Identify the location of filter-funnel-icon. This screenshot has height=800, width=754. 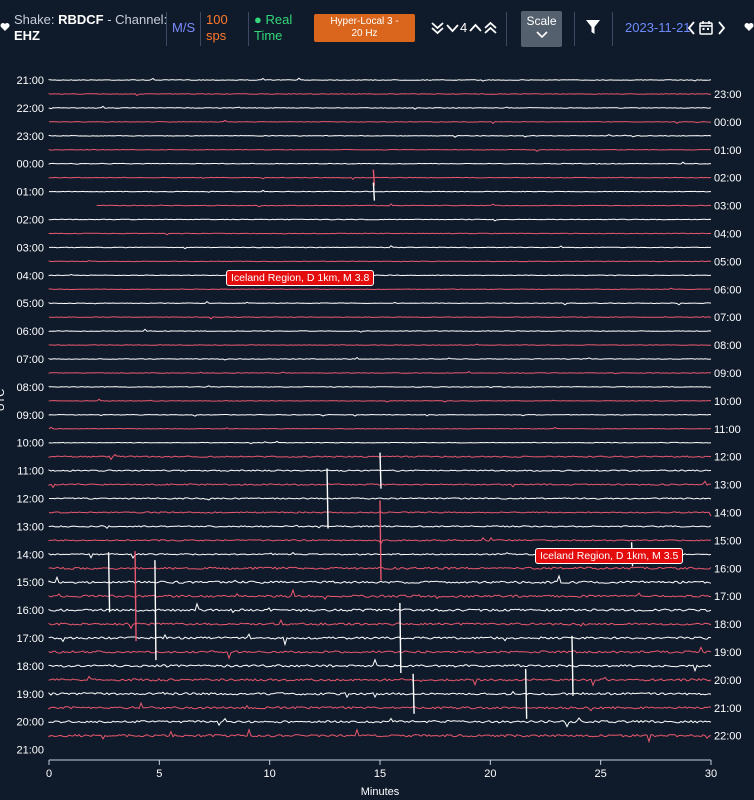
(593, 27).